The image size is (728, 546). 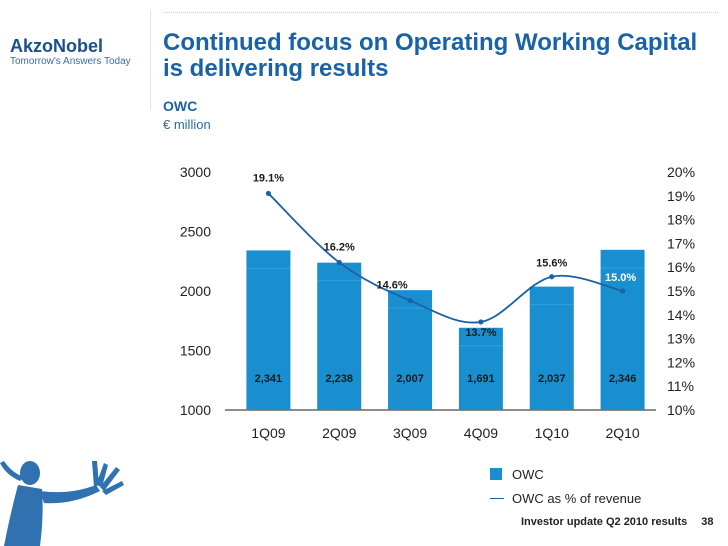 I want to click on y-left-tick-label: 2000, so click(x=195, y=291).